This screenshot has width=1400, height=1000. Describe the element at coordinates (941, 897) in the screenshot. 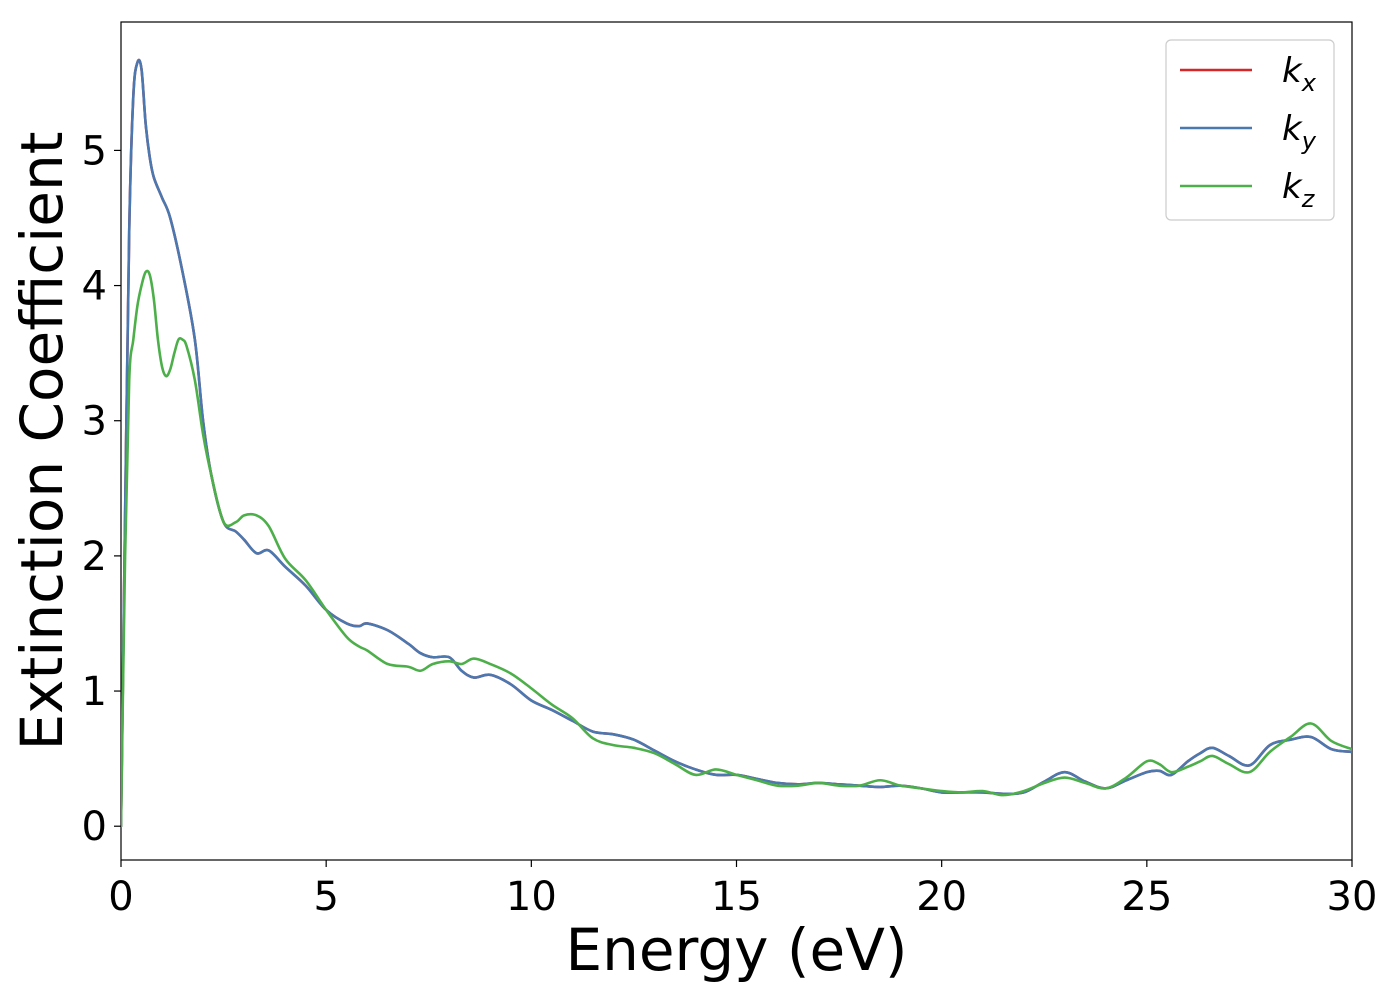

I see `x-tick-label: 20` at that location.